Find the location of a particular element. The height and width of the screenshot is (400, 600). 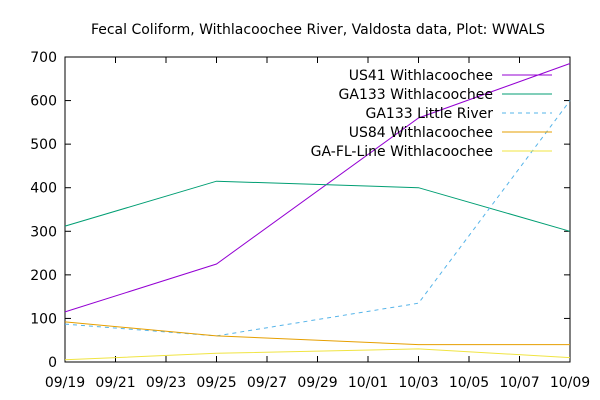

x-tick-label: 10/09 is located at coordinates (570, 383).